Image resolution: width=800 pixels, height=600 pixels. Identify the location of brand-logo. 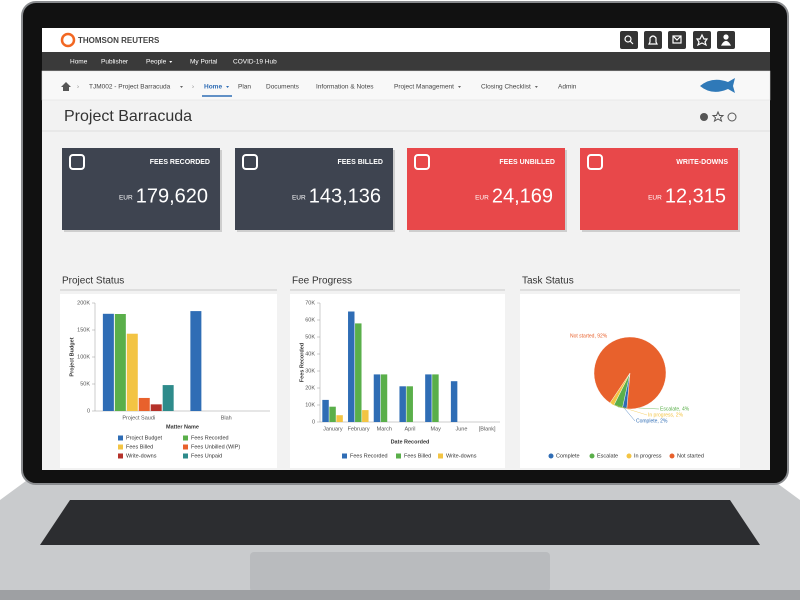
(68, 40).